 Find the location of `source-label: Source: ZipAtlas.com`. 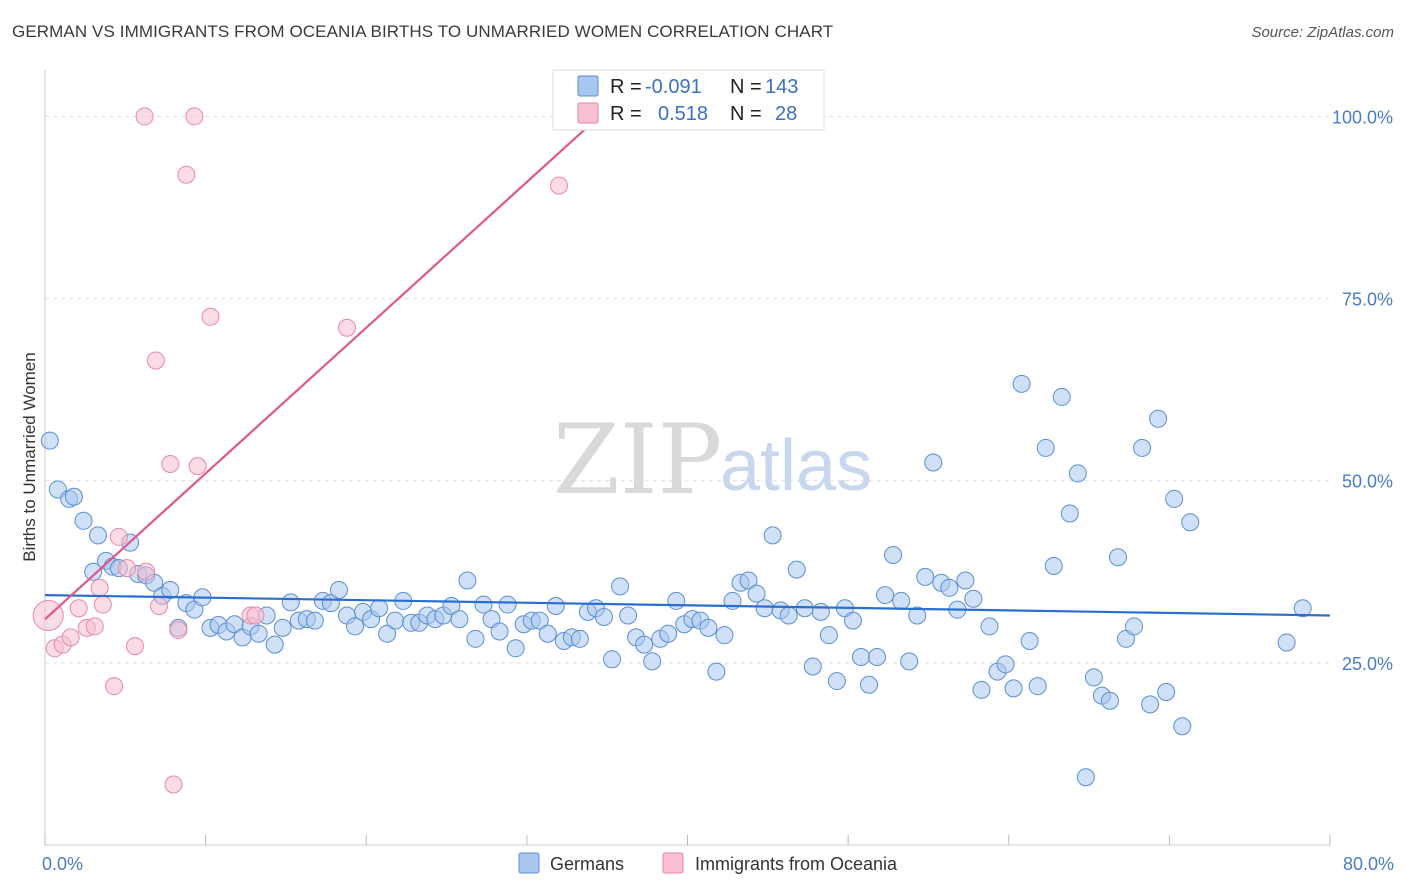

source-label: Source: ZipAtlas.com is located at coordinates (1322, 32).